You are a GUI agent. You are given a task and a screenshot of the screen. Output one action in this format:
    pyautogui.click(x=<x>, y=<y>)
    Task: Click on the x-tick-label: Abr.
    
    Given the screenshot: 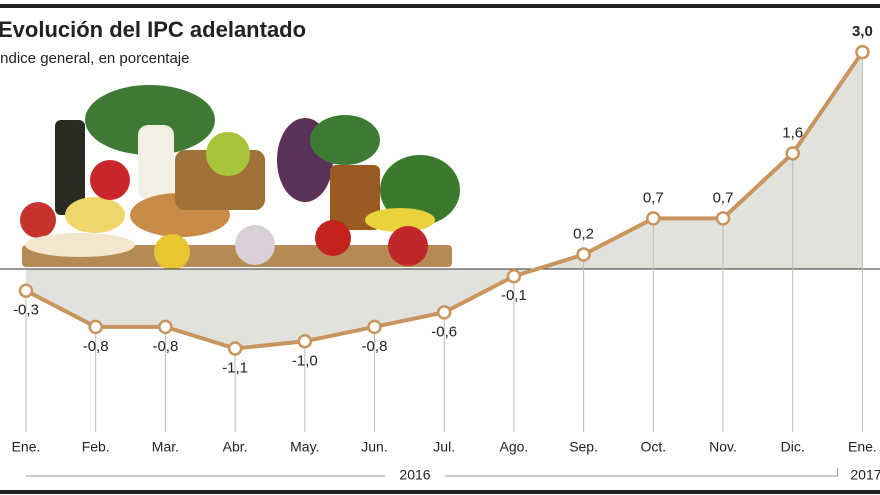 What is the action you would take?
    pyautogui.click(x=235, y=447)
    